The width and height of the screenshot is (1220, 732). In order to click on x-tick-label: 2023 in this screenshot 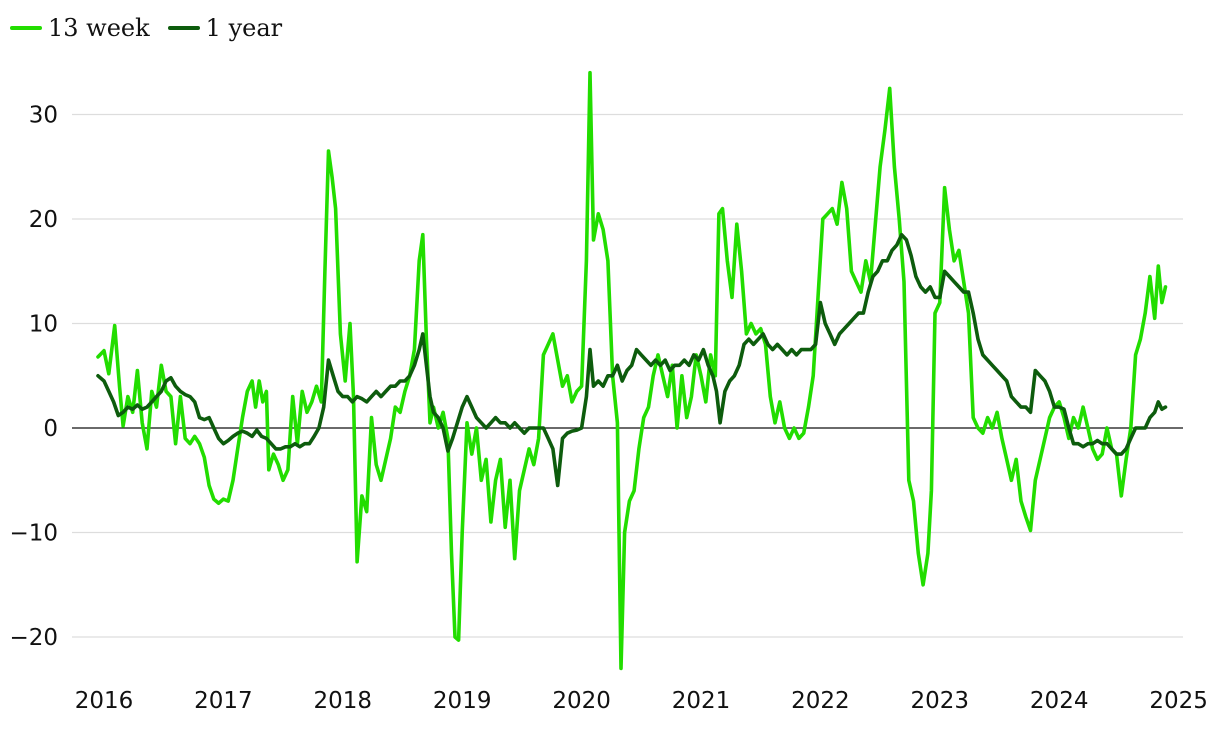, I will do `click(940, 701)`.